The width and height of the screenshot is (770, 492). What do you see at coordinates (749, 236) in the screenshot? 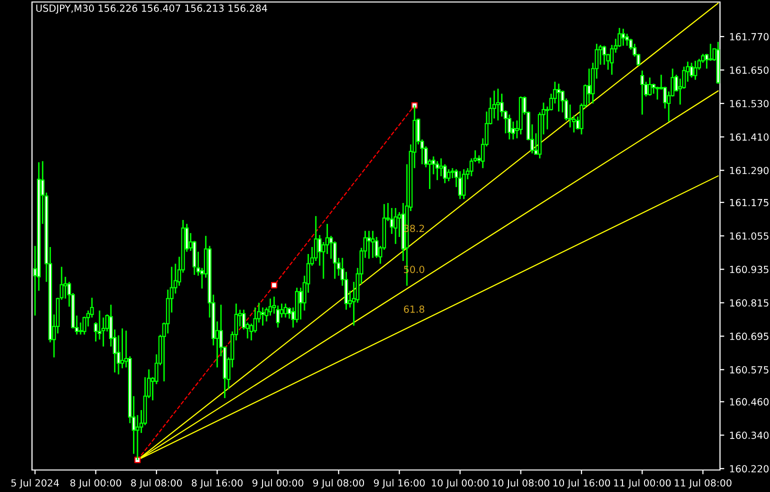
I see `y-tick-label: 161.055` at bounding box center [749, 236].